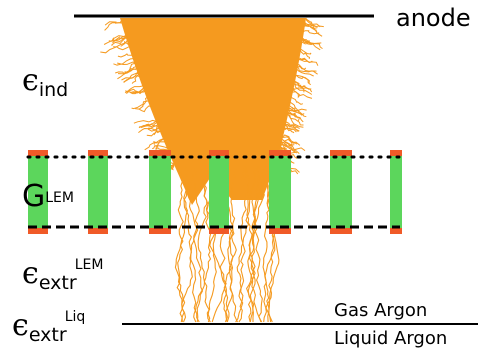 The height and width of the screenshot is (356, 481). Describe the element at coordinates (433, 18) in the screenshot. I see `anode-label: anode` at that location.